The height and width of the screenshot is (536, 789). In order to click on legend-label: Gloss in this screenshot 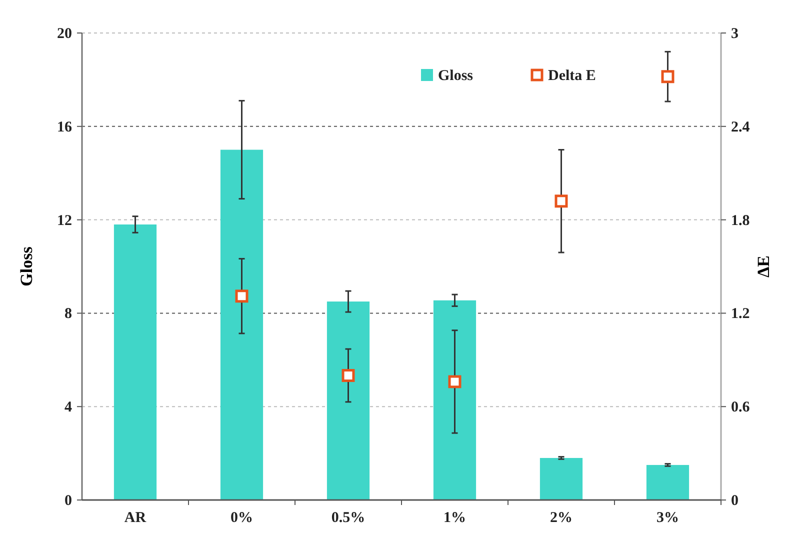, I will do `click(456, 76)`.